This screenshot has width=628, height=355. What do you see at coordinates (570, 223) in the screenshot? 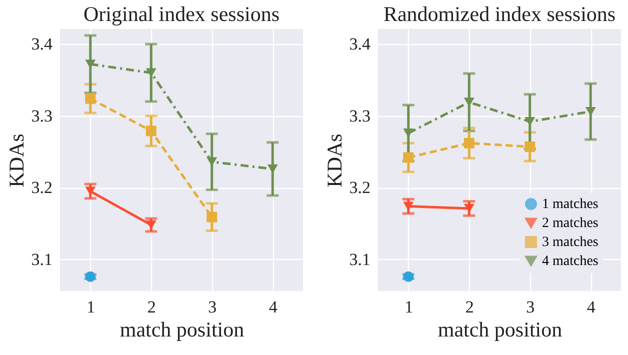
I see `legend-label: 2 matches` at bounding box center [570, 223].